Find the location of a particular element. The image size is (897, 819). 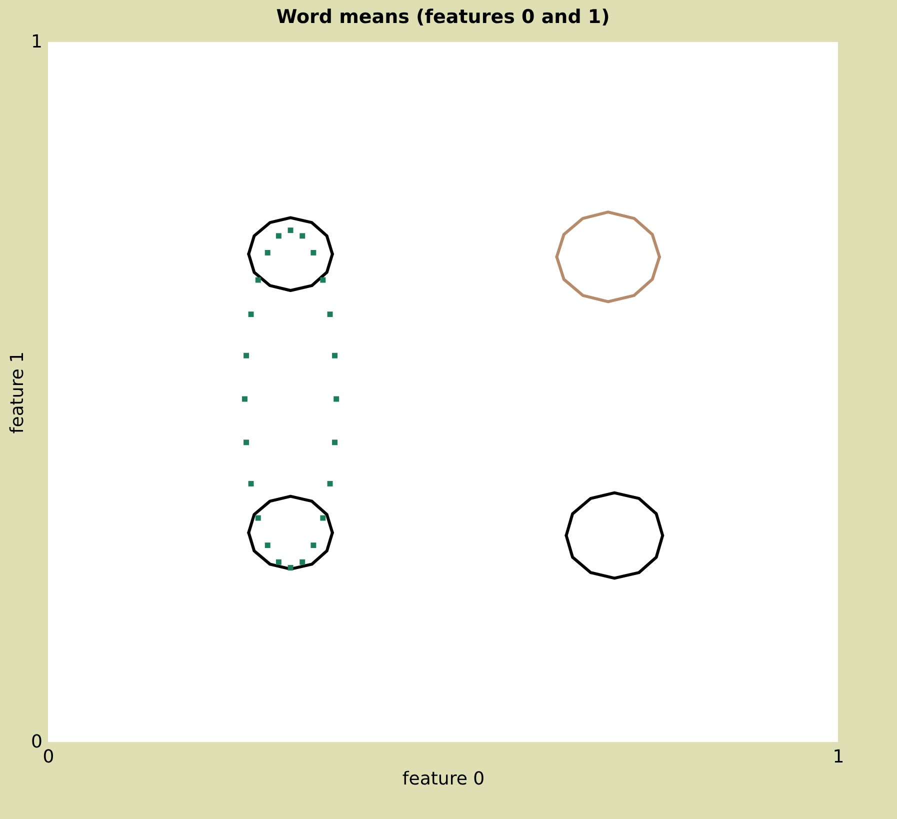

chart-title: Word means (features 0 and 1) is located at coordinates (443, 17).